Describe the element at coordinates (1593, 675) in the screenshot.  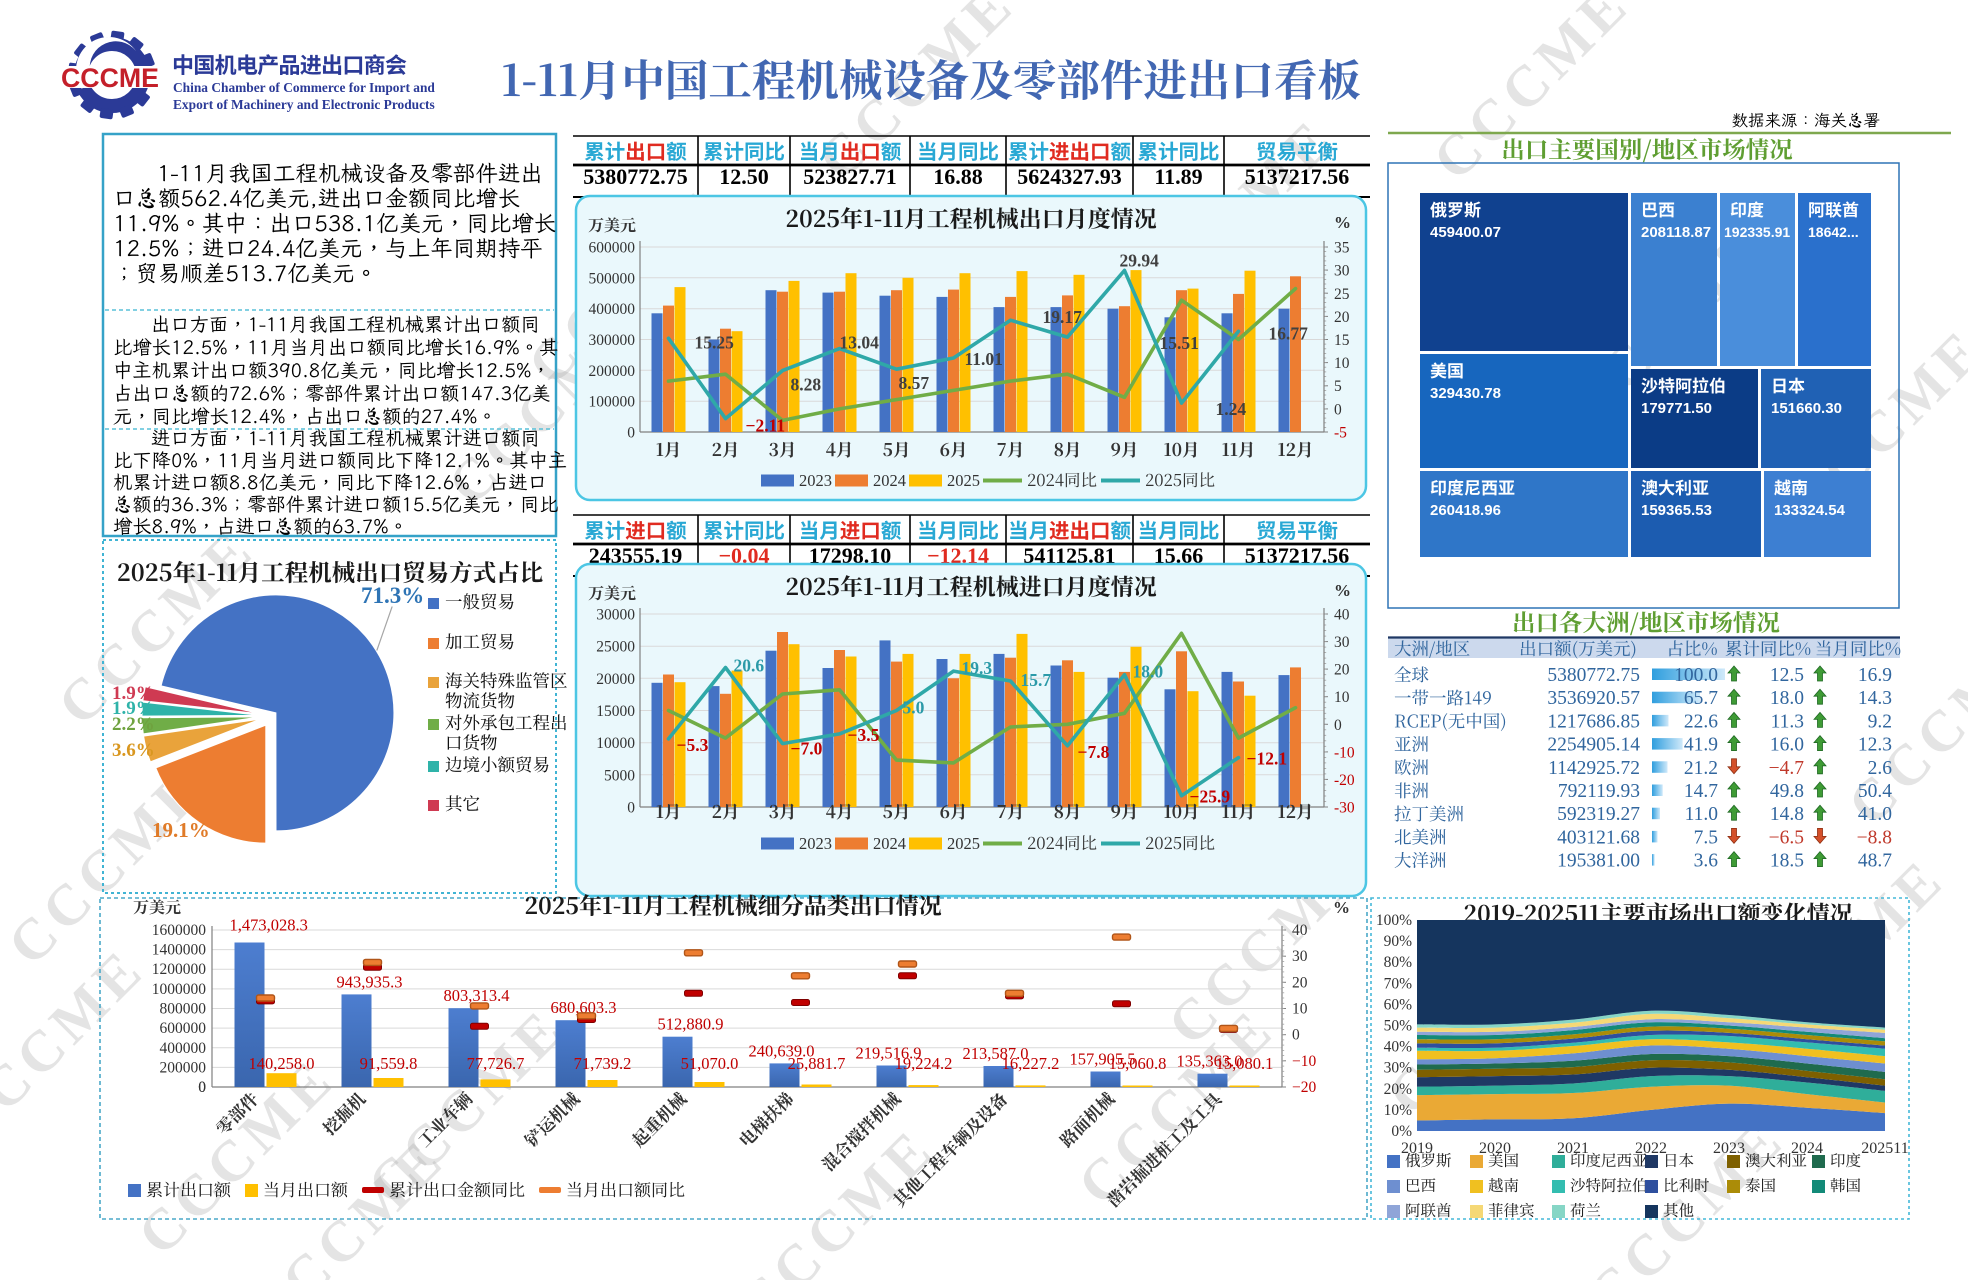
I see `svg-text: 5380772.75` at that location.